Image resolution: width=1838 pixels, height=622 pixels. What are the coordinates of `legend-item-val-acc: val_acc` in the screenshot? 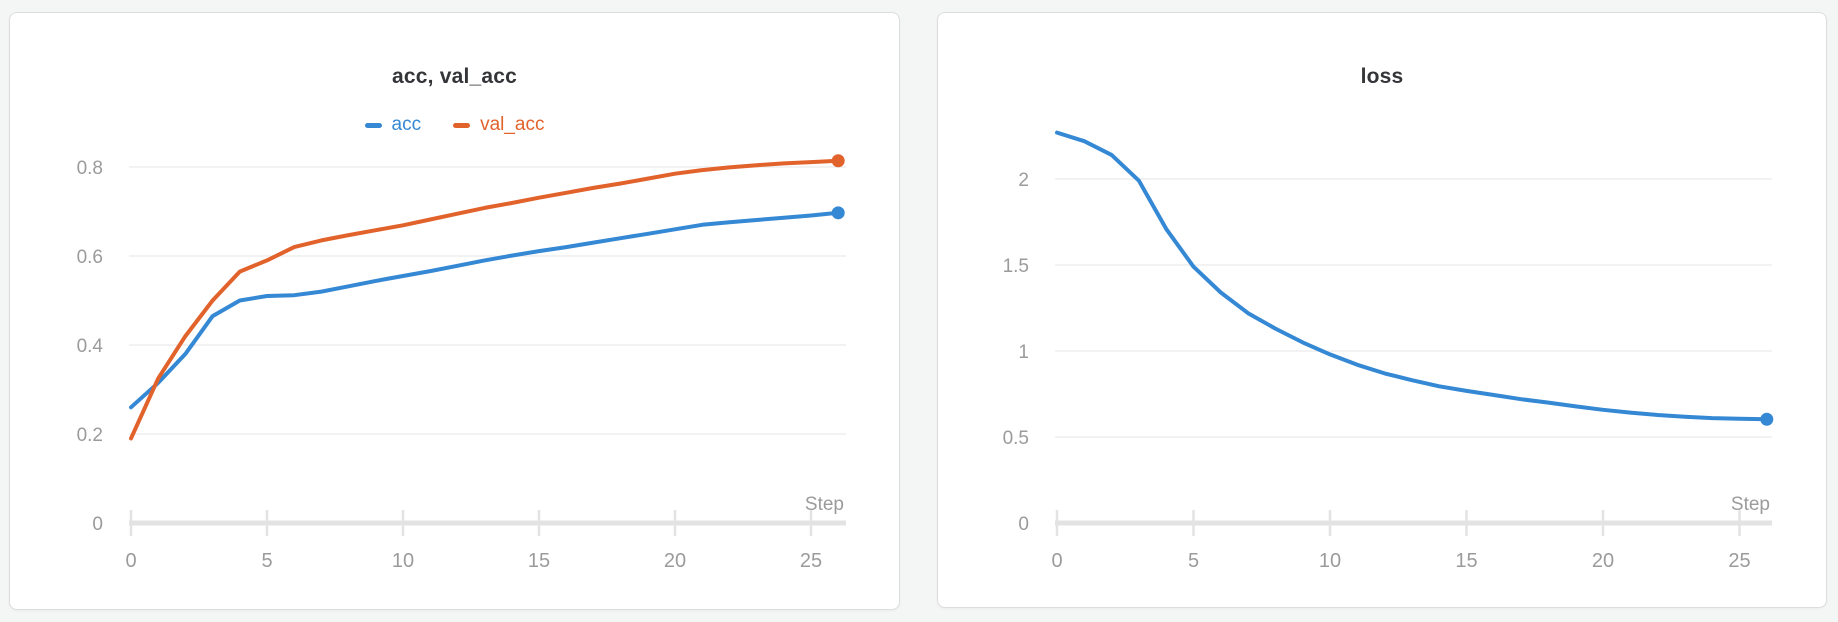 It's located at (499, 125).